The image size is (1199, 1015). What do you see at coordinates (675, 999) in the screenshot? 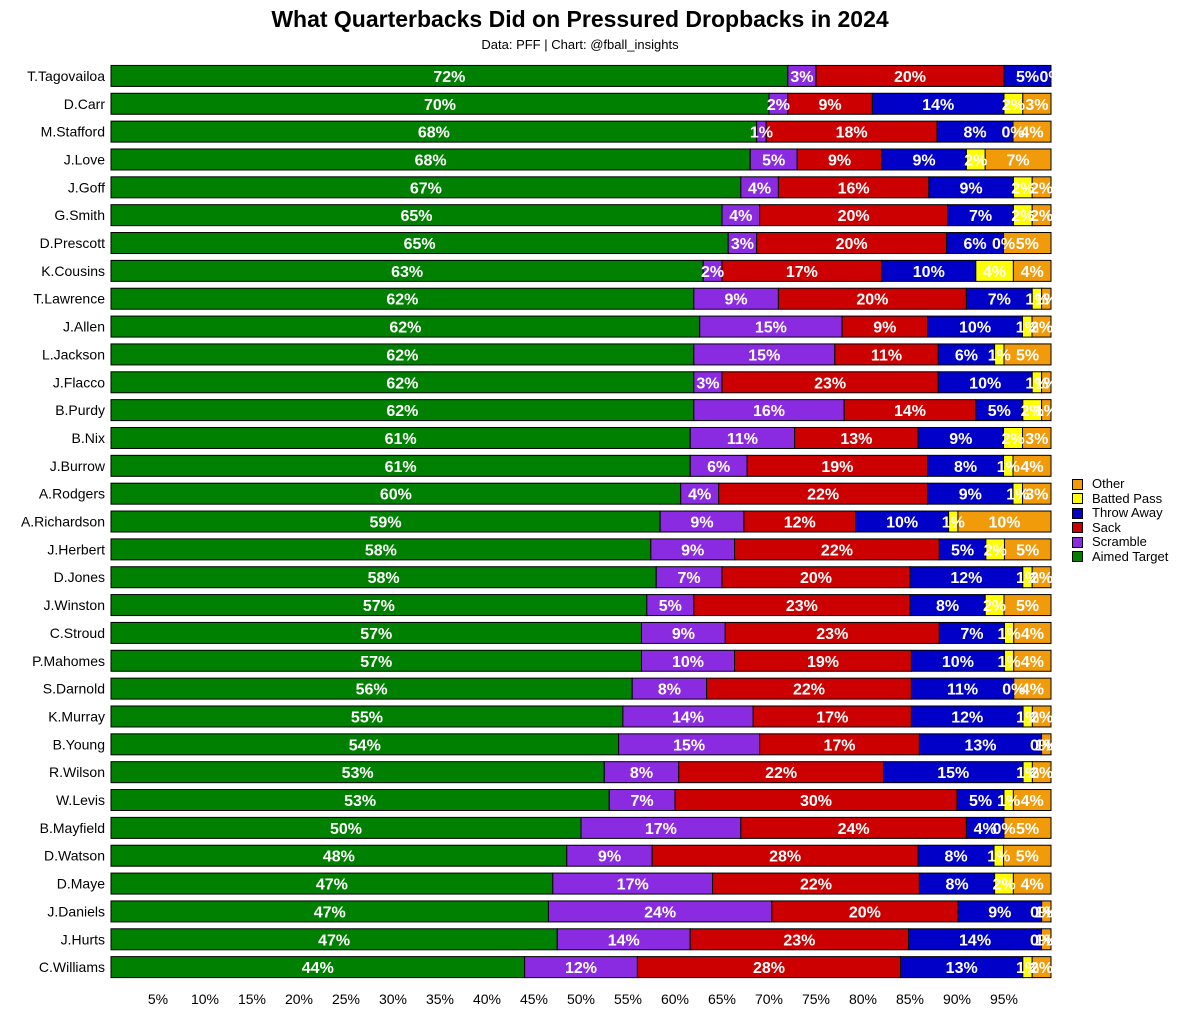
I see `x-tick-label: 60%` at bounding box center [675, 999].